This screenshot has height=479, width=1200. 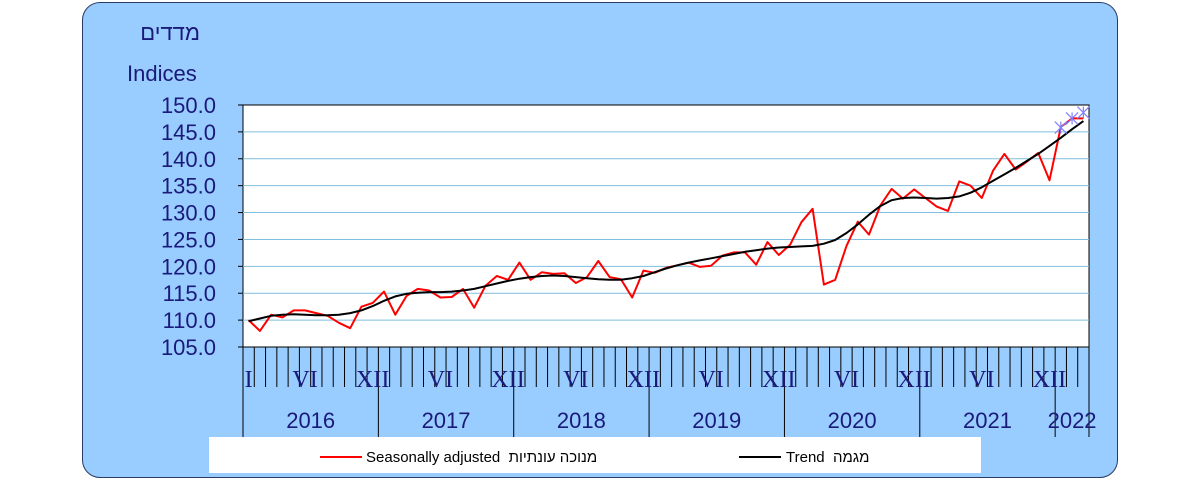 What do you see at coordinates (987, 420) in the screenshot?
I see `year-label: 2021` at bounding box center [987, 420].